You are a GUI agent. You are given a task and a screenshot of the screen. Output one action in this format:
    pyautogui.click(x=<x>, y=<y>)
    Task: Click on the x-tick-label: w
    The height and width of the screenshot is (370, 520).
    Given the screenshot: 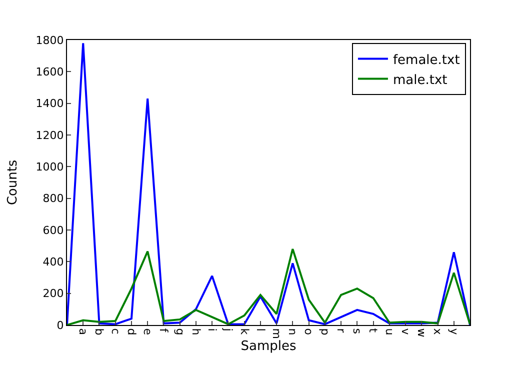 What is the action you would take?
    pyautogui.click(x=421, y=333)
    